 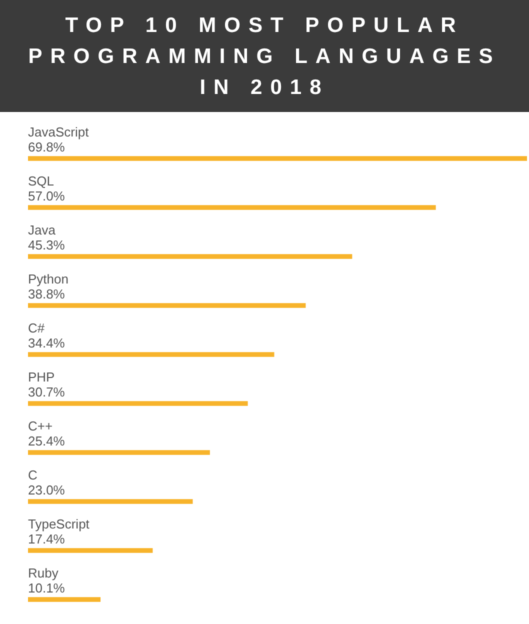 What do you see at coordinates (42, 230) in the screenshot?
I see `y-tick-label: Java` at bounding box center [42, 230].